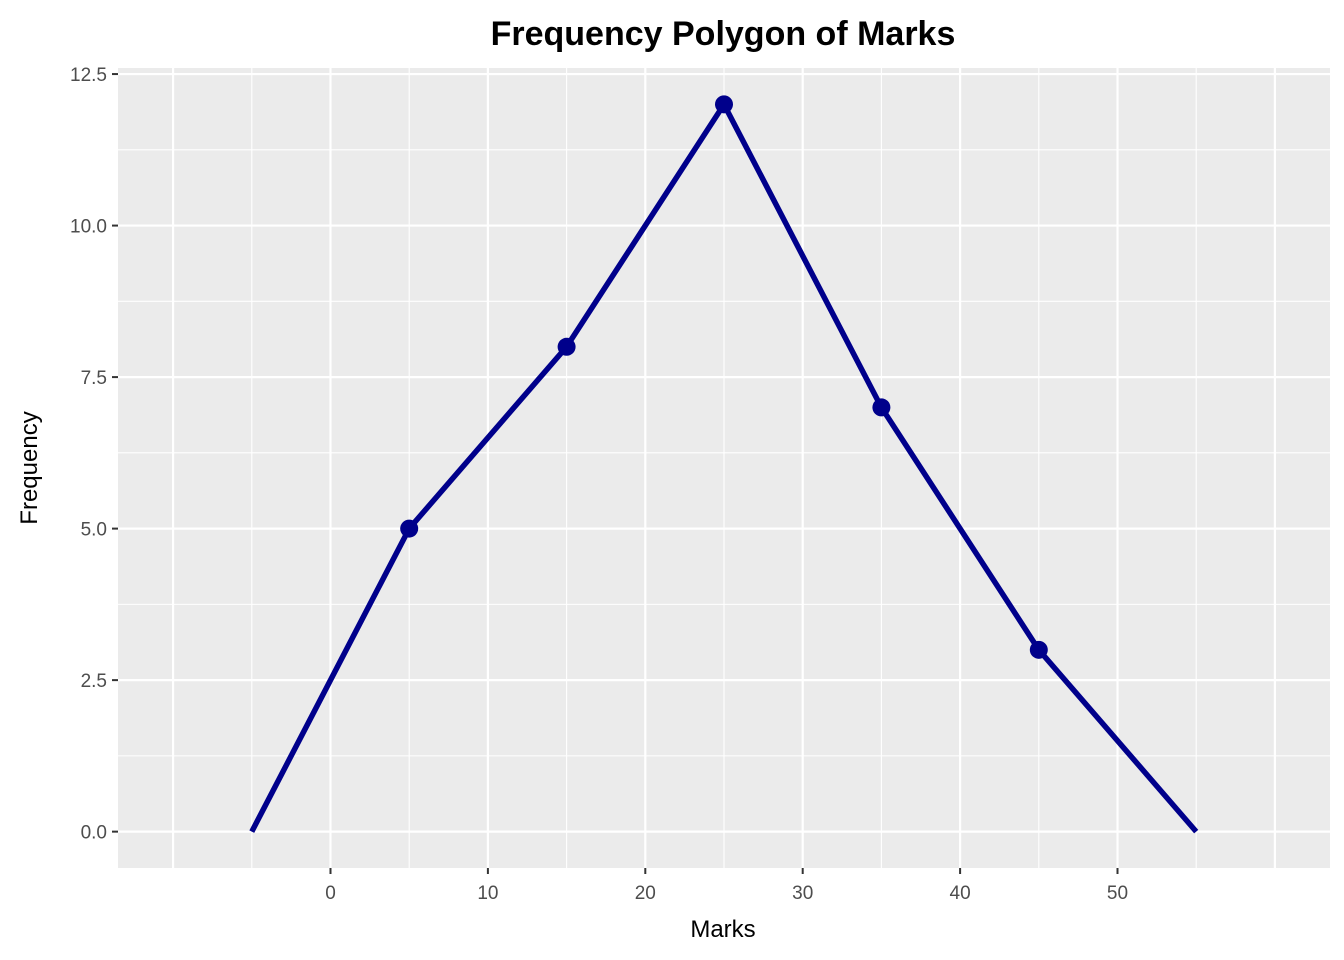  What do you see at coordinates (330, 893) in the screenshot?
I see `x-tick-label: 0` at bounding box center [330, 893].